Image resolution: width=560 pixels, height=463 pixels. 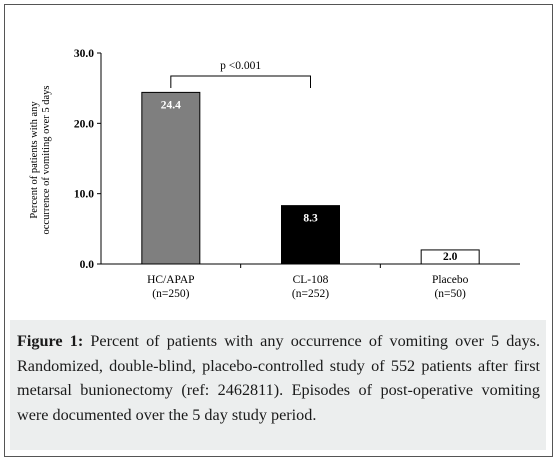 I want to click on x-category-n: (n=250), so click(x=170, y=294).